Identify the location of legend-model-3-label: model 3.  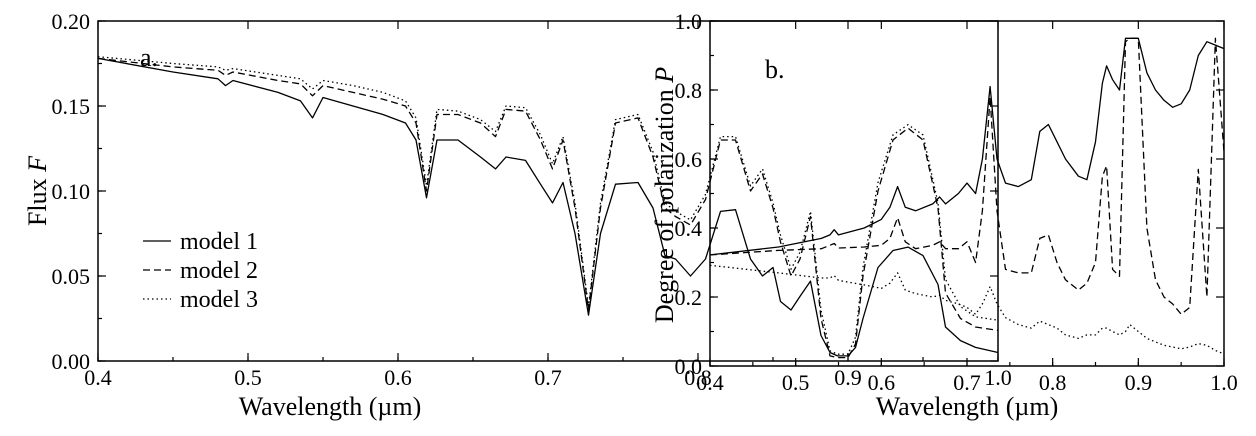
(219, 300).